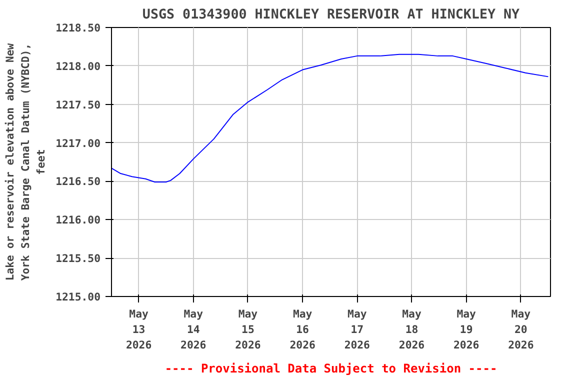 The width and height of the screenshot is (576, 384). Describe the element at coordinates (193, 330) in the screenshot. I see `x-tick-label: May 14 2026` at that location.